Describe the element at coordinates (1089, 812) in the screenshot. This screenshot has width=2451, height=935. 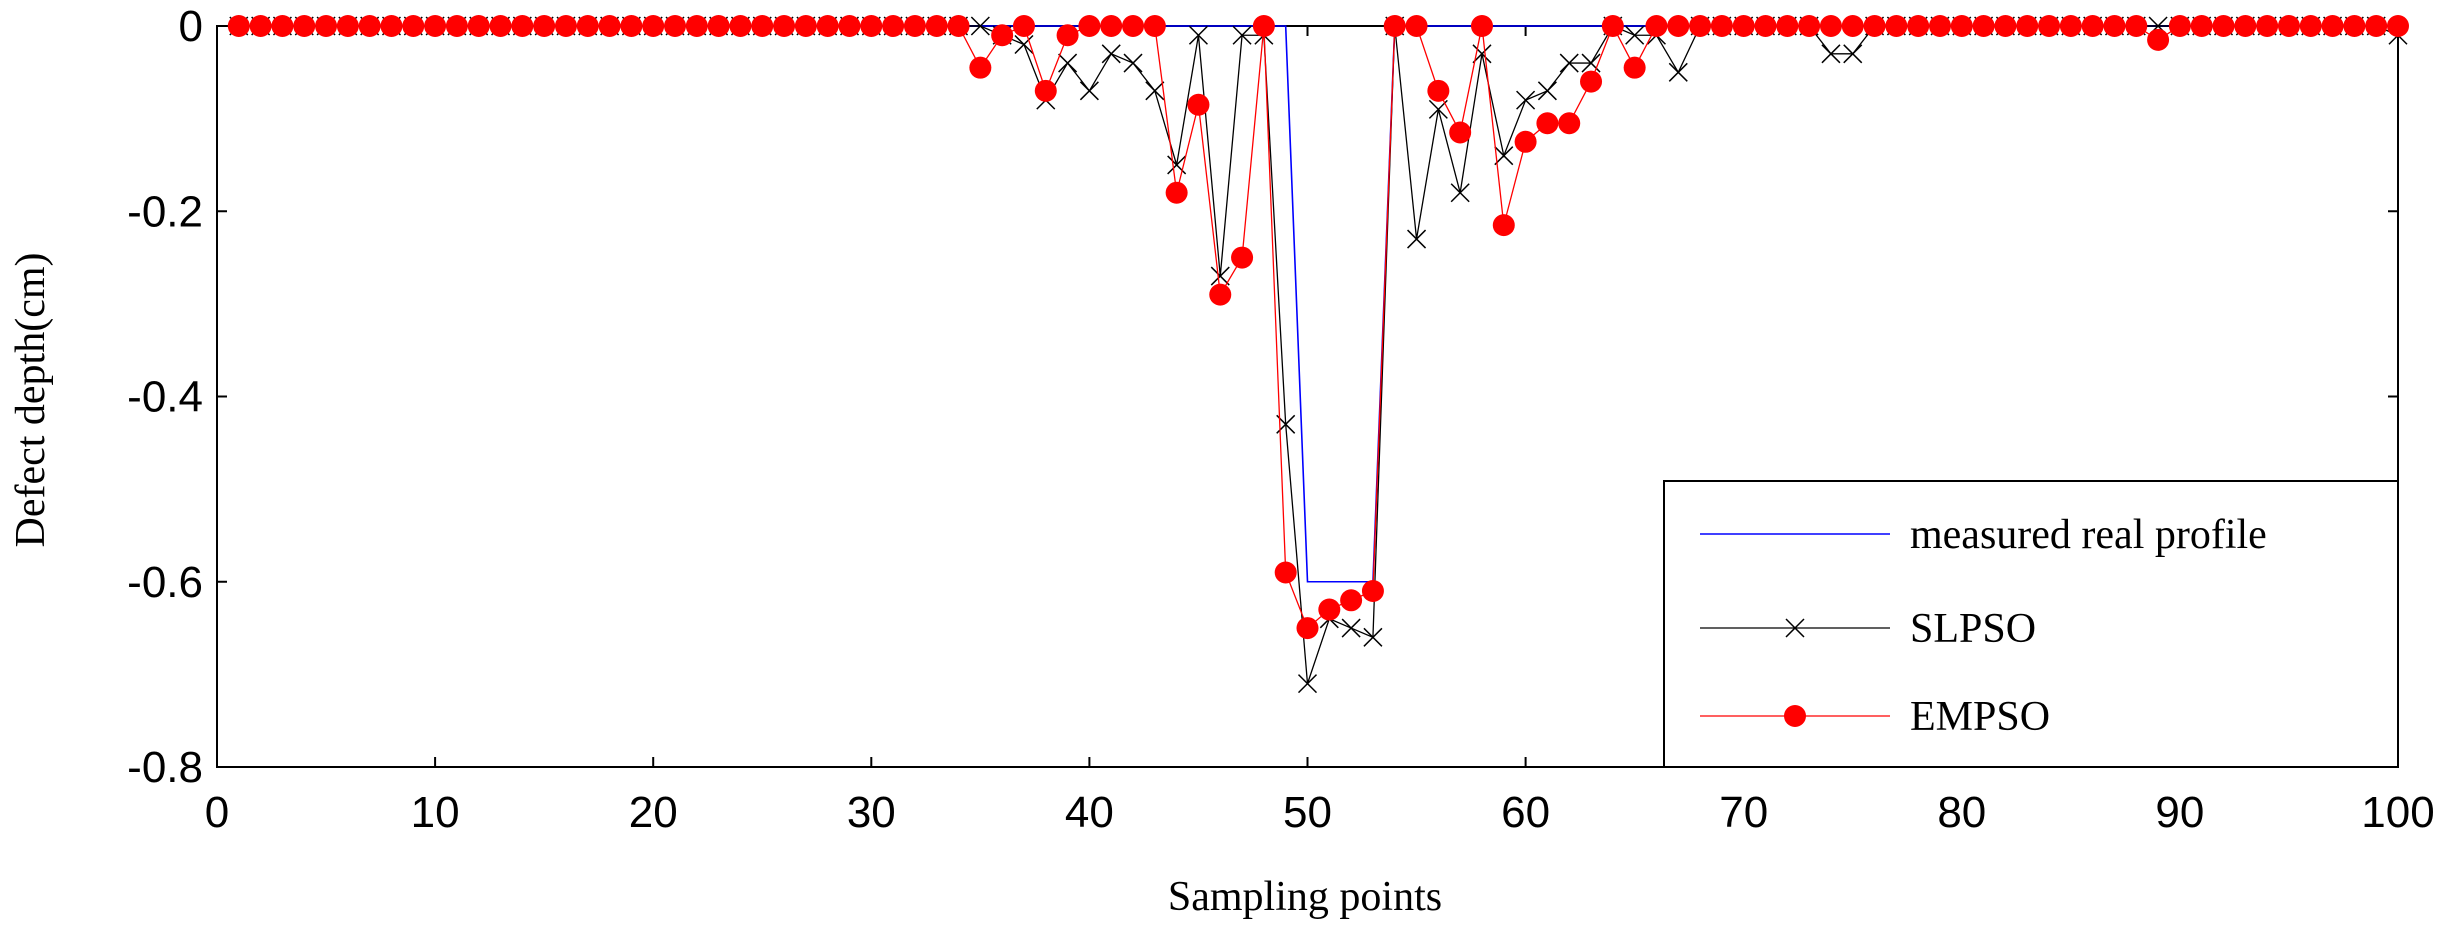
I see `x-tick-label-40: 40` at that location.